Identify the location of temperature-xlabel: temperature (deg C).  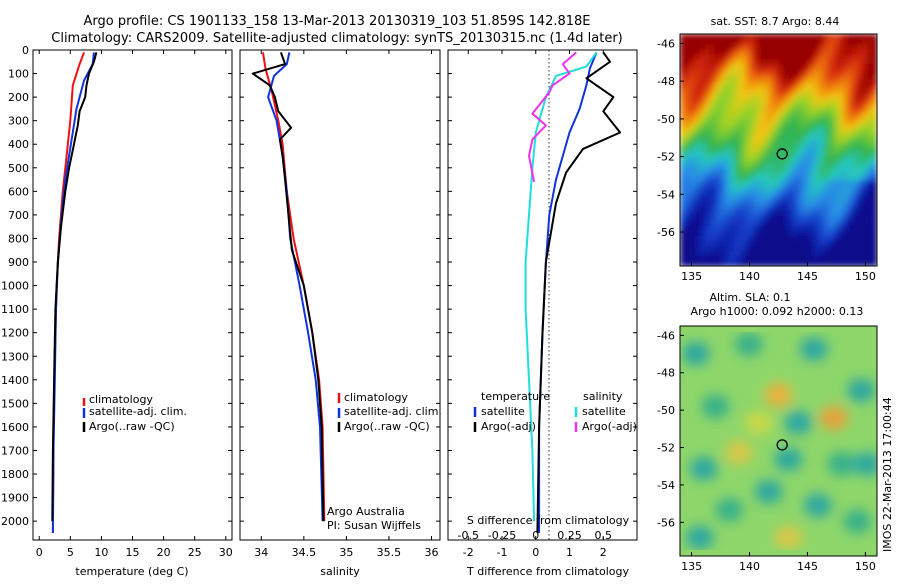
(131, 571).